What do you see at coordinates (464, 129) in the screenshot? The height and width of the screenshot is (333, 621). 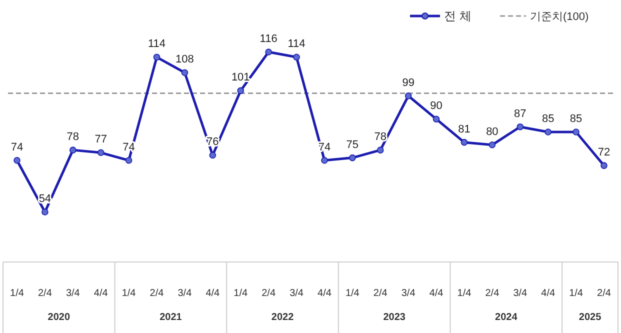 I see `data-label: 81` at bounding box center [464, 129].